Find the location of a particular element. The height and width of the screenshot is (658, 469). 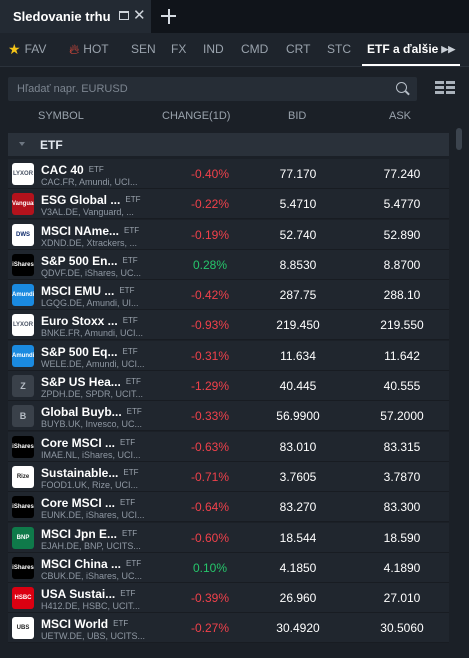

tab-stc: STC is located at coordinates (339, 49).